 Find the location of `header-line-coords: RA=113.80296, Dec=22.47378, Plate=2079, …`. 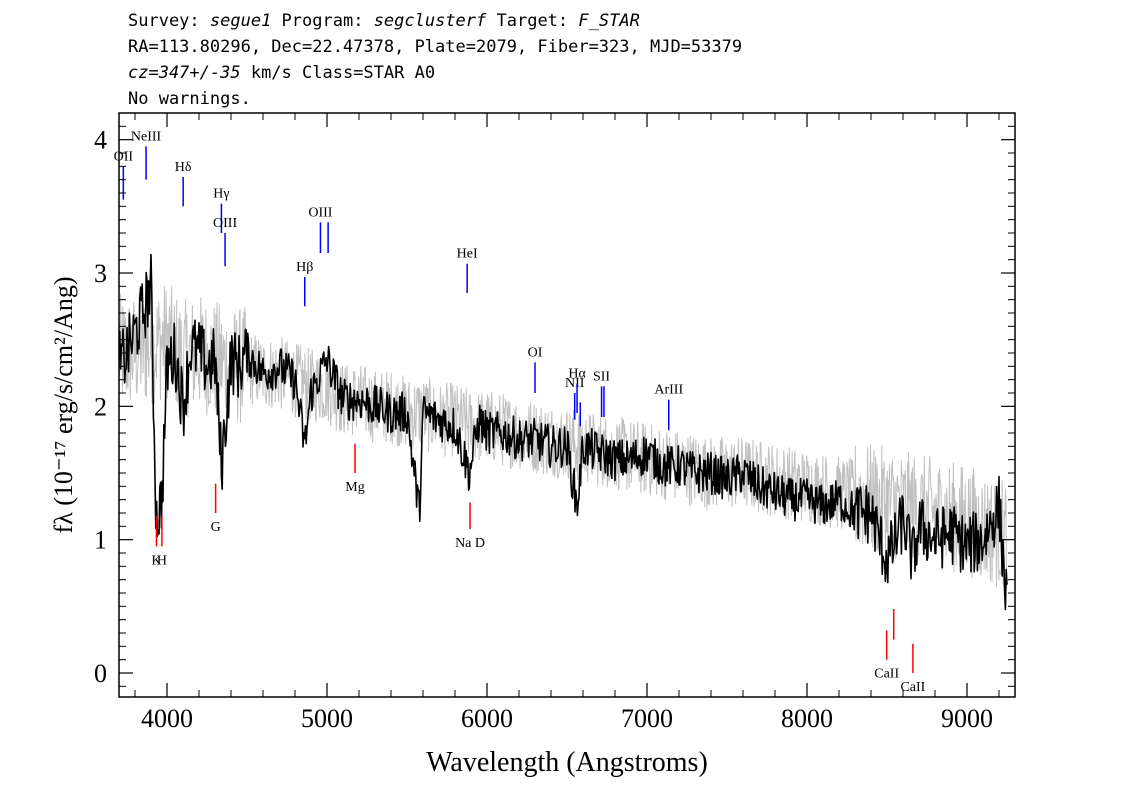

header-line-coords: RA=113.80296, Dec=22.47378, Plate=2079, … is located at coordinates (435, 47).